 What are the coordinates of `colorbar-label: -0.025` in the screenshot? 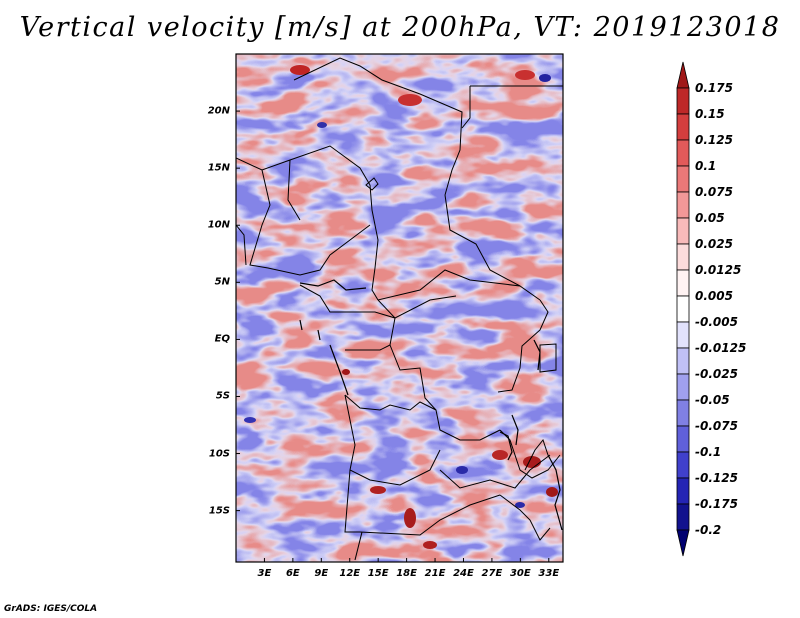 It's located at (716, 374).